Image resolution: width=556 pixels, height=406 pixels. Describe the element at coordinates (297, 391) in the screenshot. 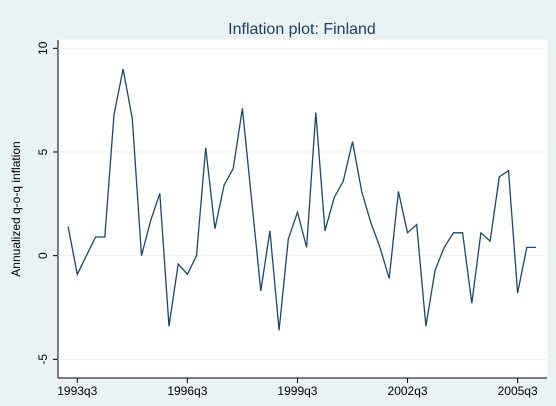

I see `x-tick-label: 1999q3` at that location.